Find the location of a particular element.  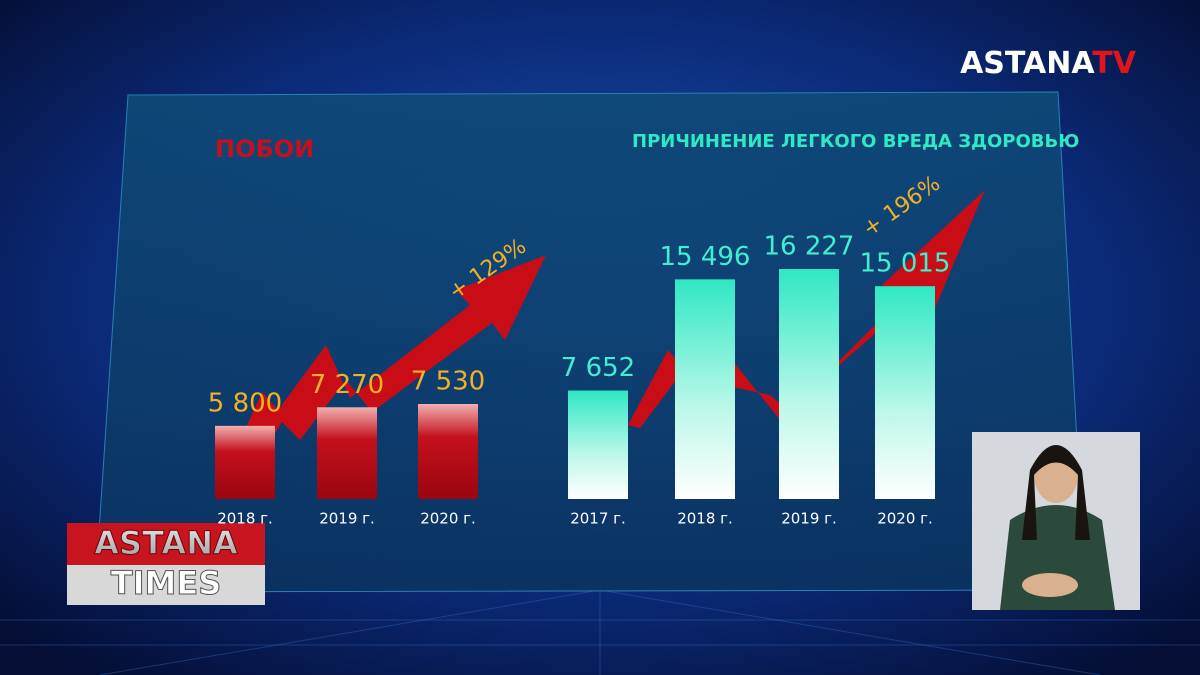

channel-logo: ASTANATV is located at coordinates (1048, 63).